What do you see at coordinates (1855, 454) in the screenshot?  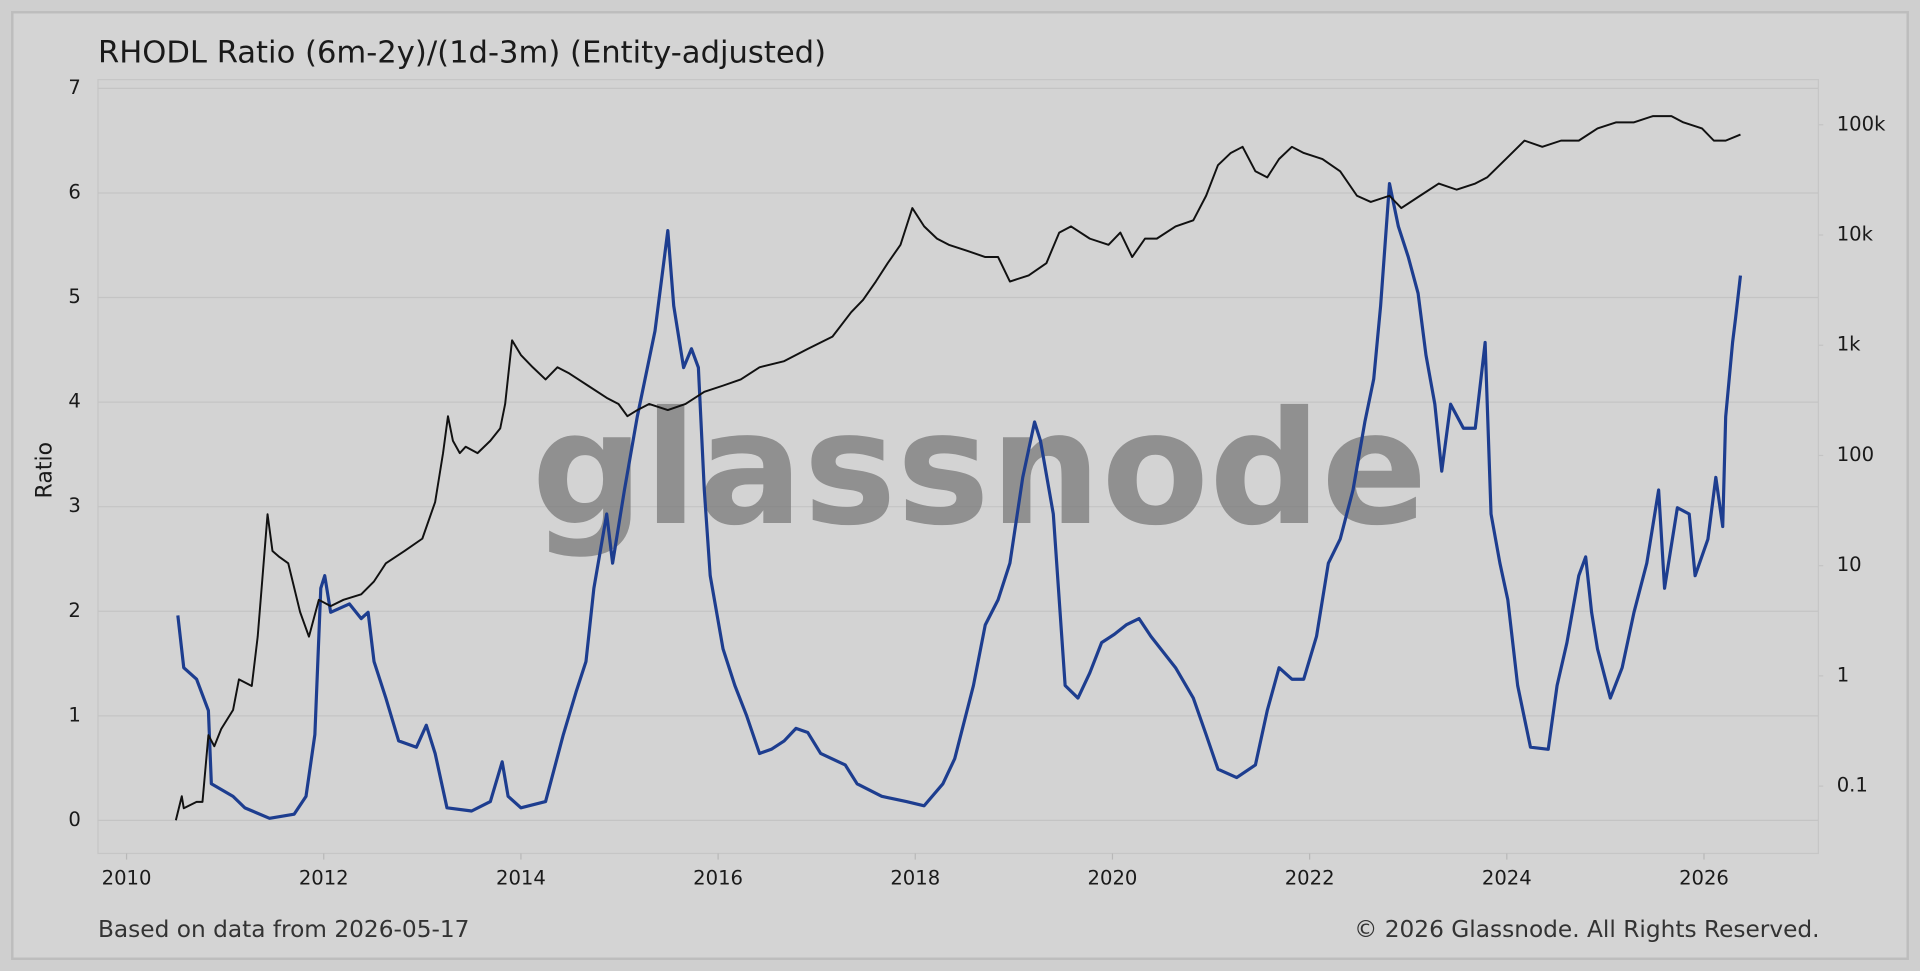 I see `y2-tick-label: 100` at bounding box center [1855, 454].